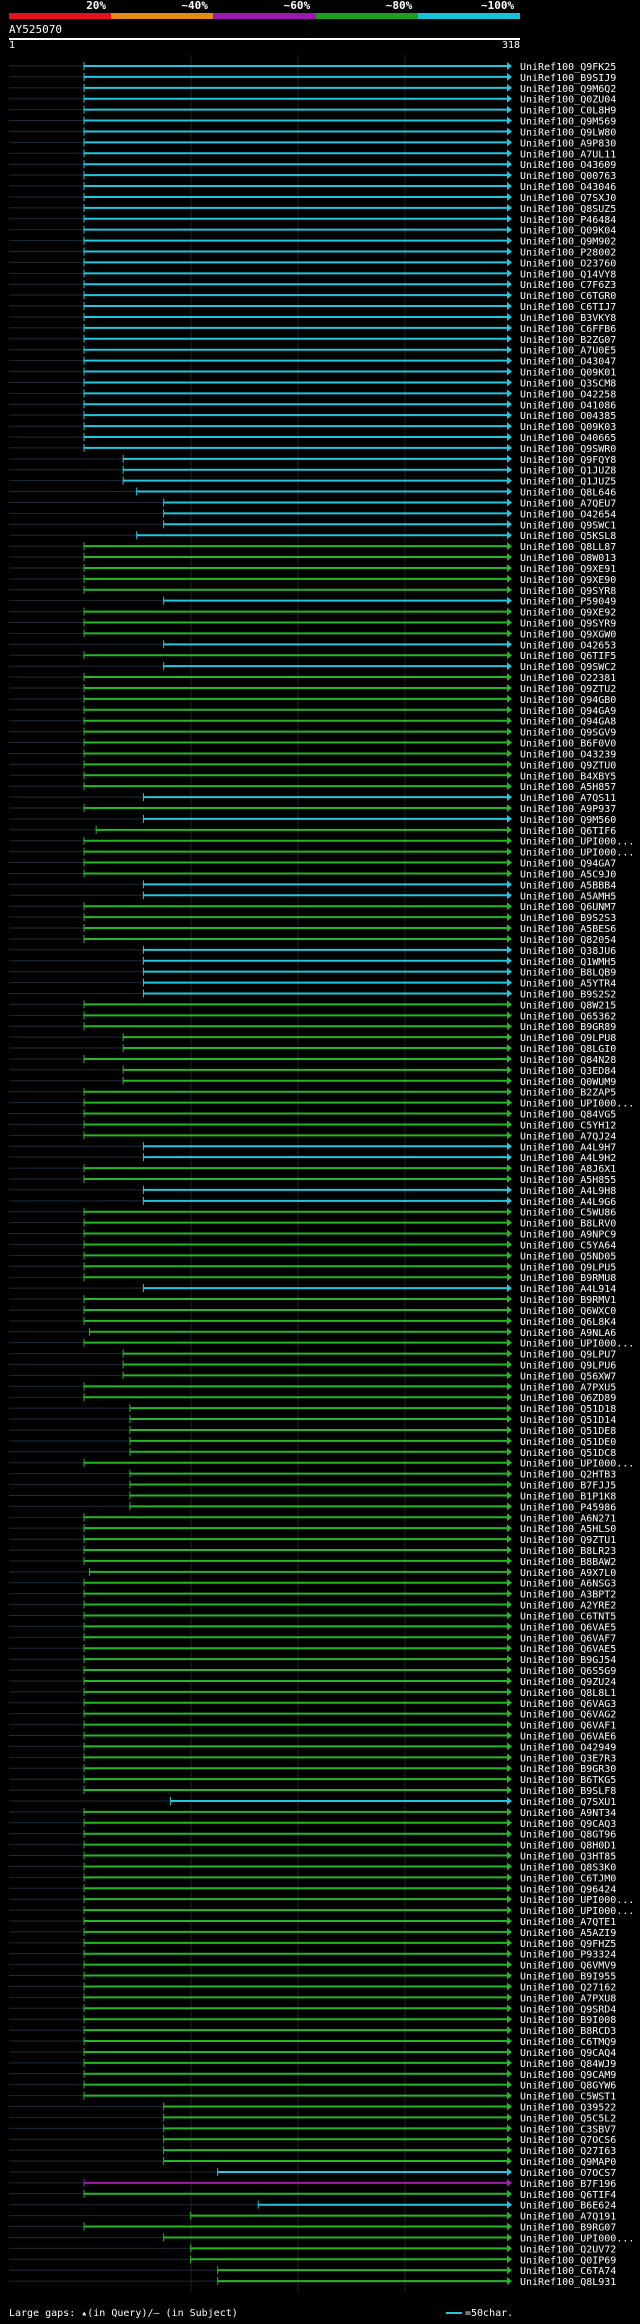 The width and height of the screenshot is (640, 2324). Describe the element at coordinates (568, 1115) in the screenshot. I see `hit-label: UniRef100_Q84VG5` at that location.